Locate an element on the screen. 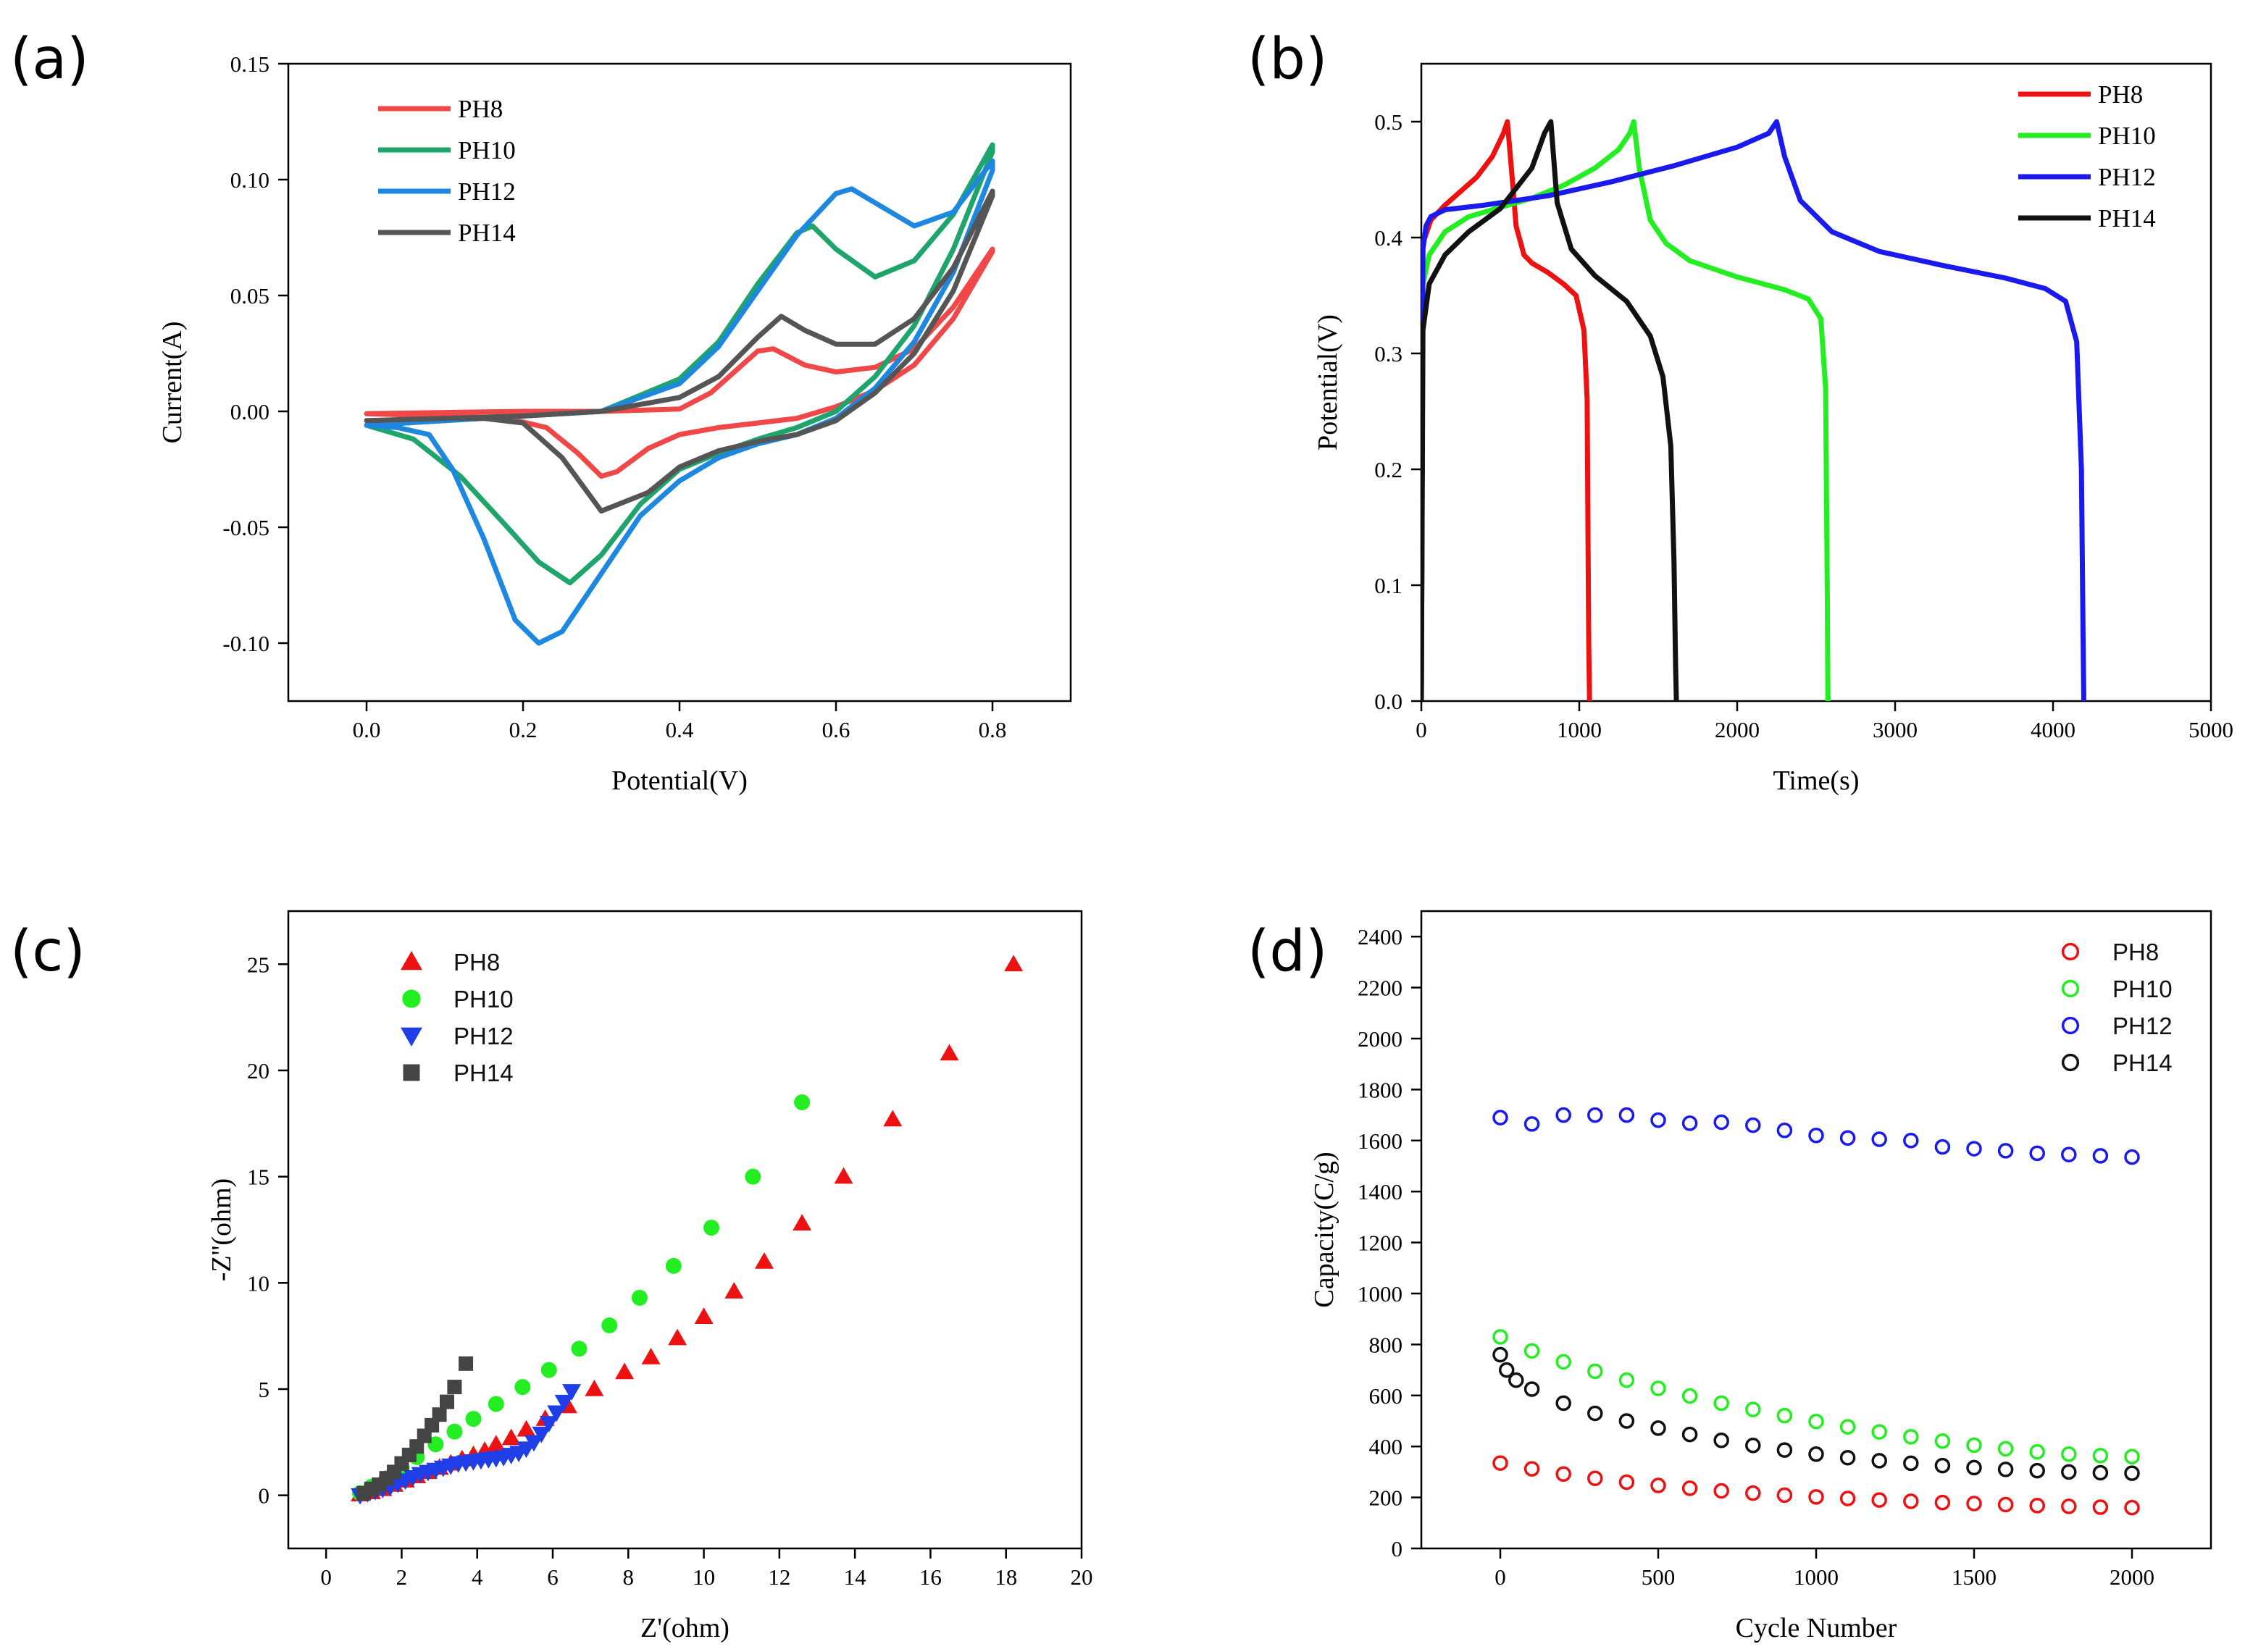 The height and width of the screenshot is (1652, 2245). y-tick-label-d: 800 is located at coordinates (1386, 1344).